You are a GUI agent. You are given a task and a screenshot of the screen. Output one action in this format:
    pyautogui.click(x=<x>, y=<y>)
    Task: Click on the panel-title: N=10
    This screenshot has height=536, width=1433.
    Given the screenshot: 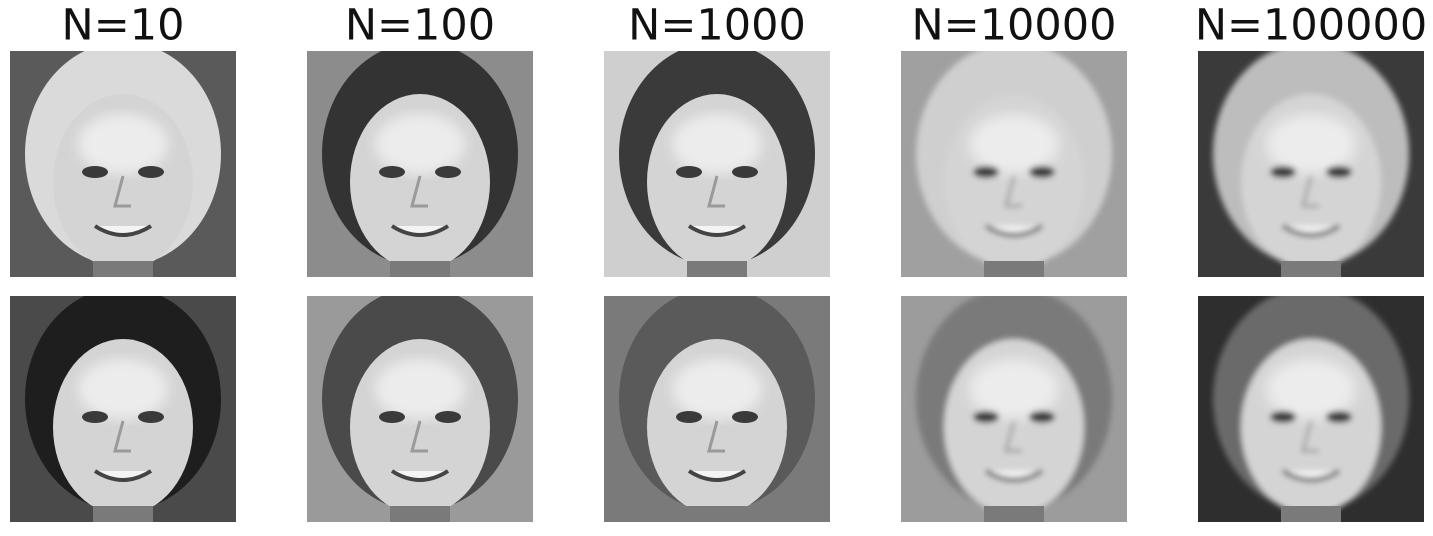 What is the action you would take?
    pyautogui.click(x=123, y=26)
    